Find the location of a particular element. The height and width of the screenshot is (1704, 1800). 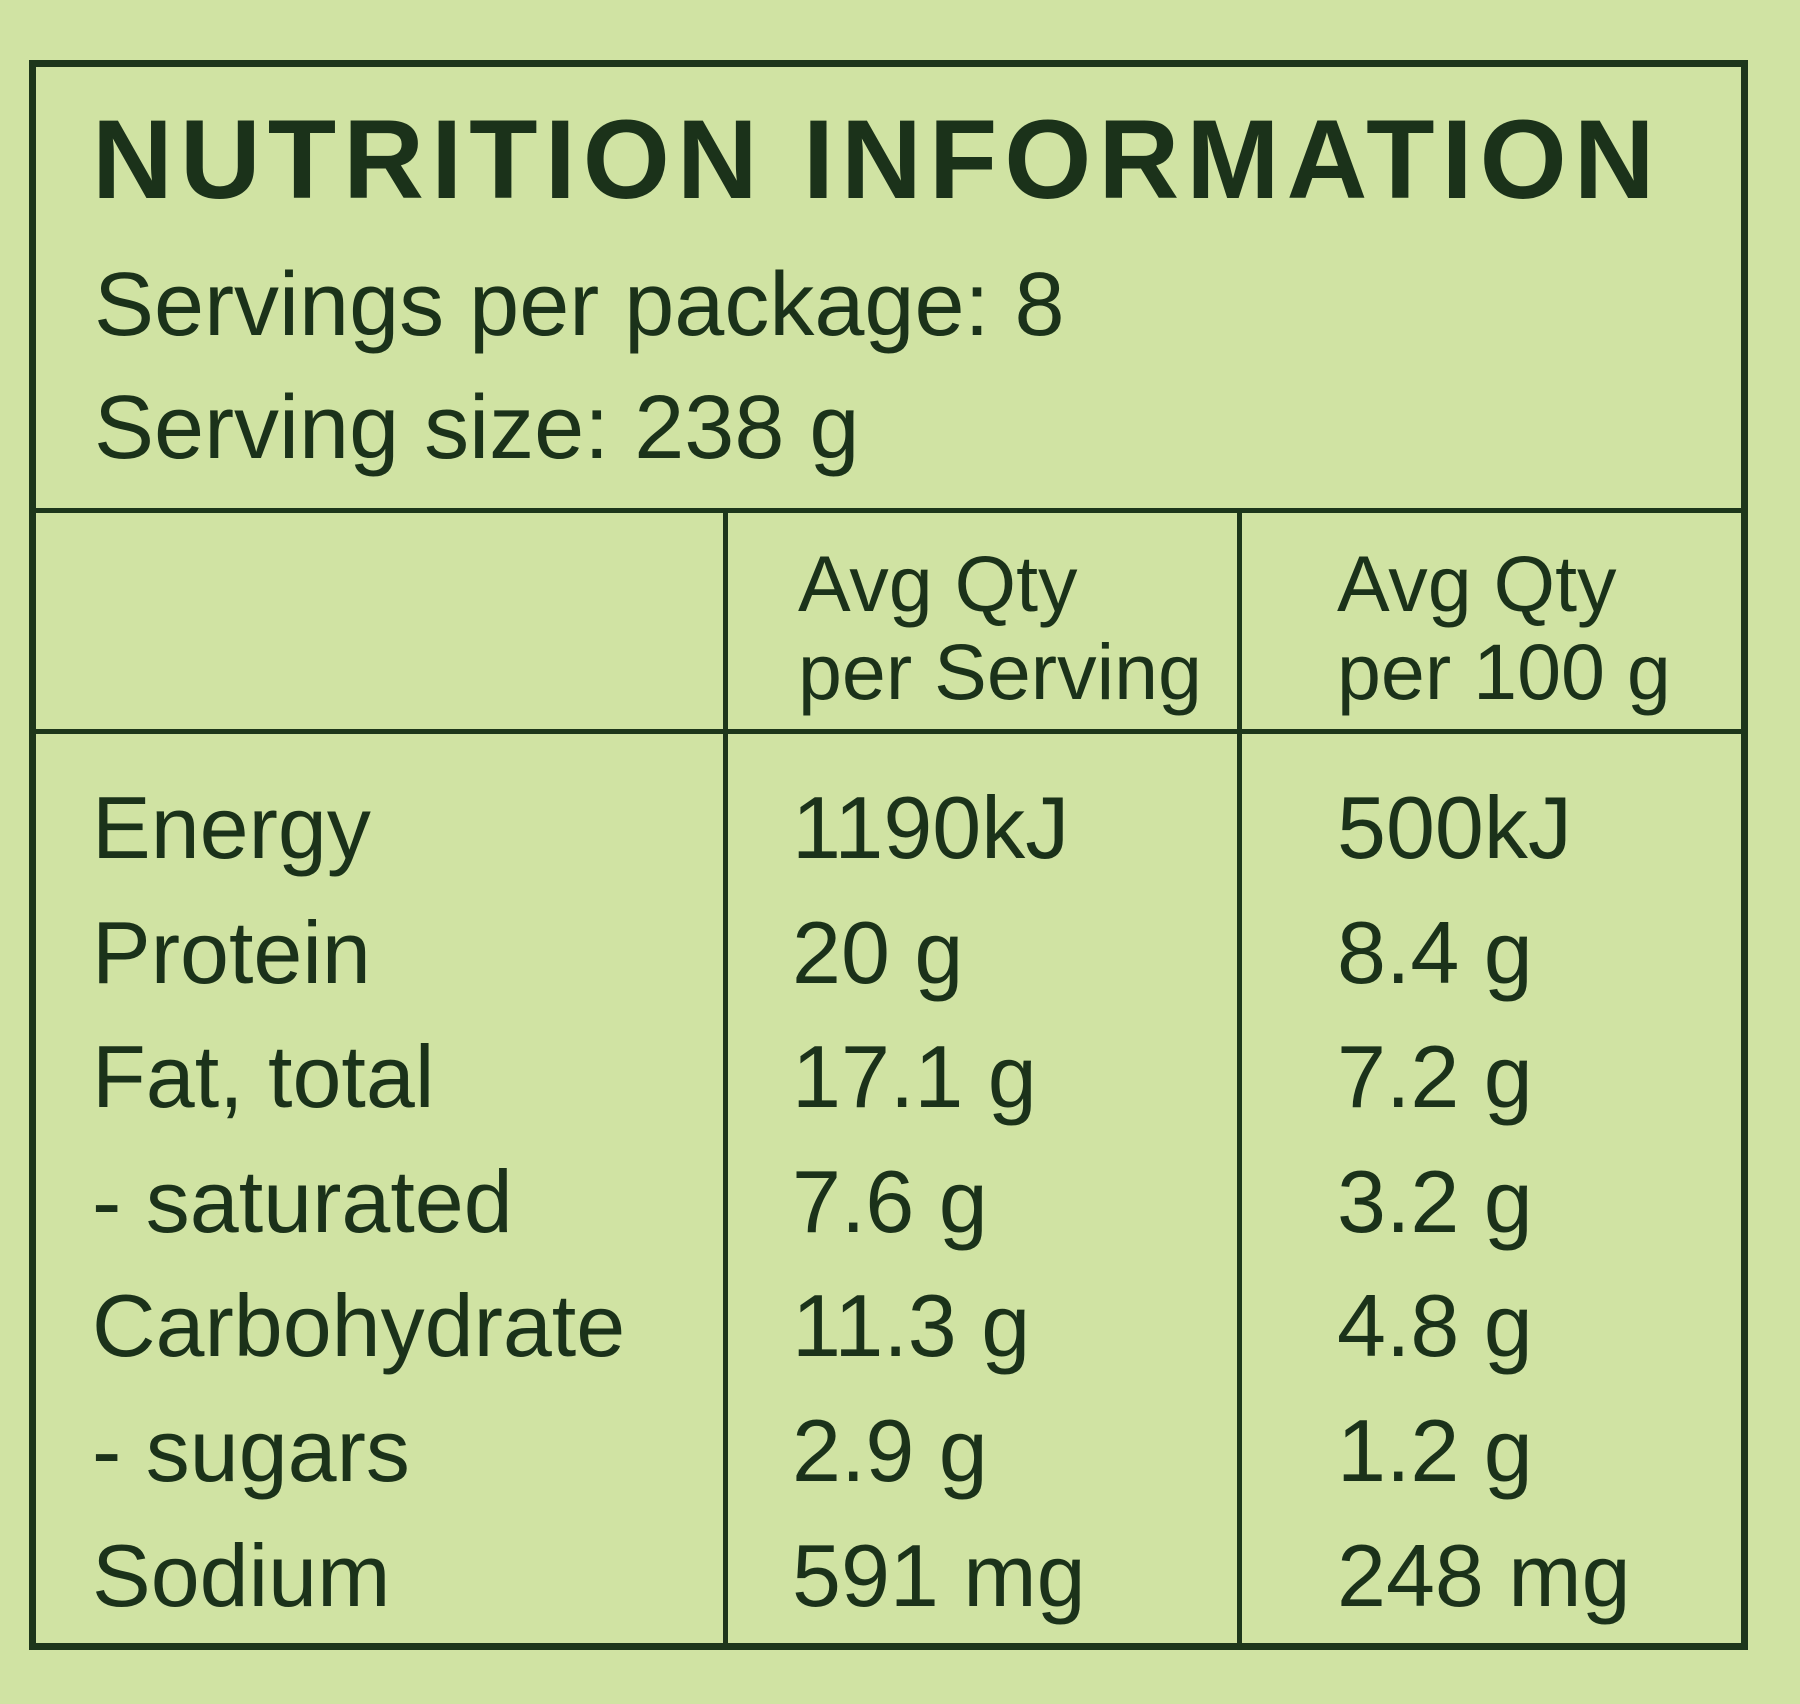

nutrient-name: Fat, total is located at coordinates (263, 1077).